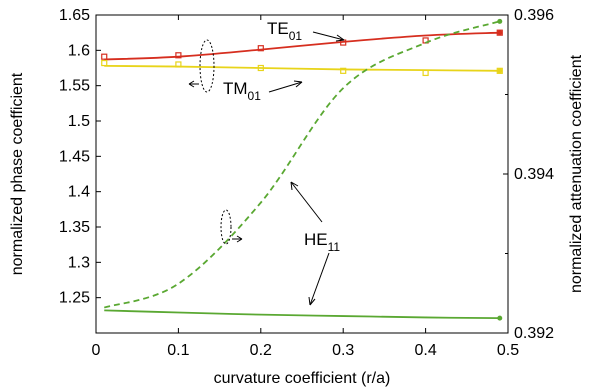  Describe the element at coordinates (255, 96) in the screenshot. I see `tm01-annotation-sub: 01` at that location.